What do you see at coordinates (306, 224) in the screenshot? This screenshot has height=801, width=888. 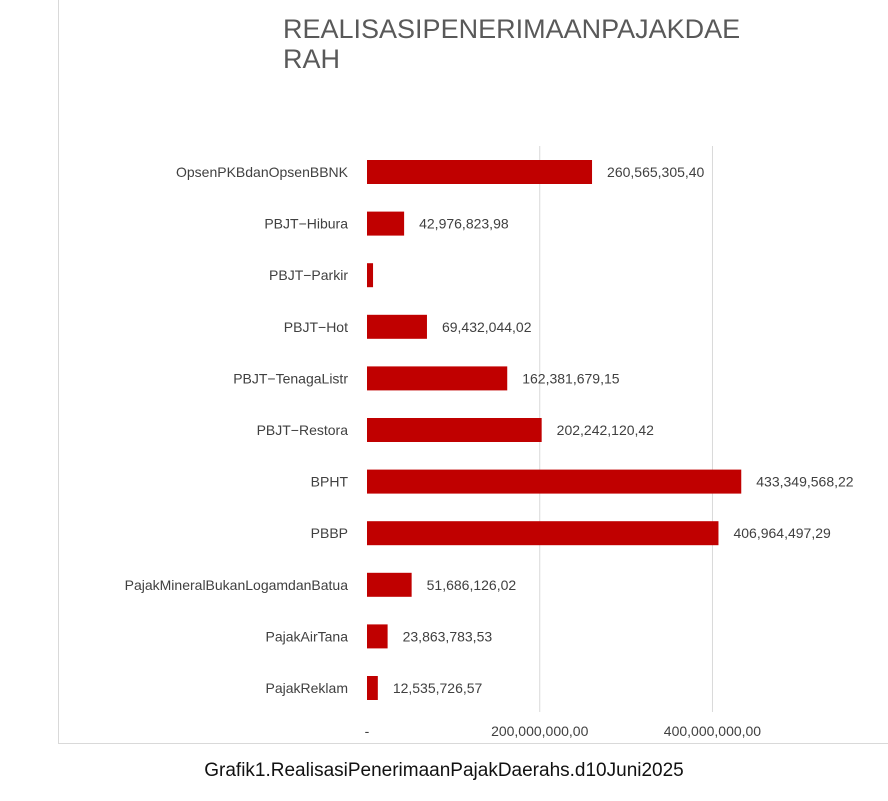 I see `category-label: PBJT−Hibura` at bounding box center [306, 224].